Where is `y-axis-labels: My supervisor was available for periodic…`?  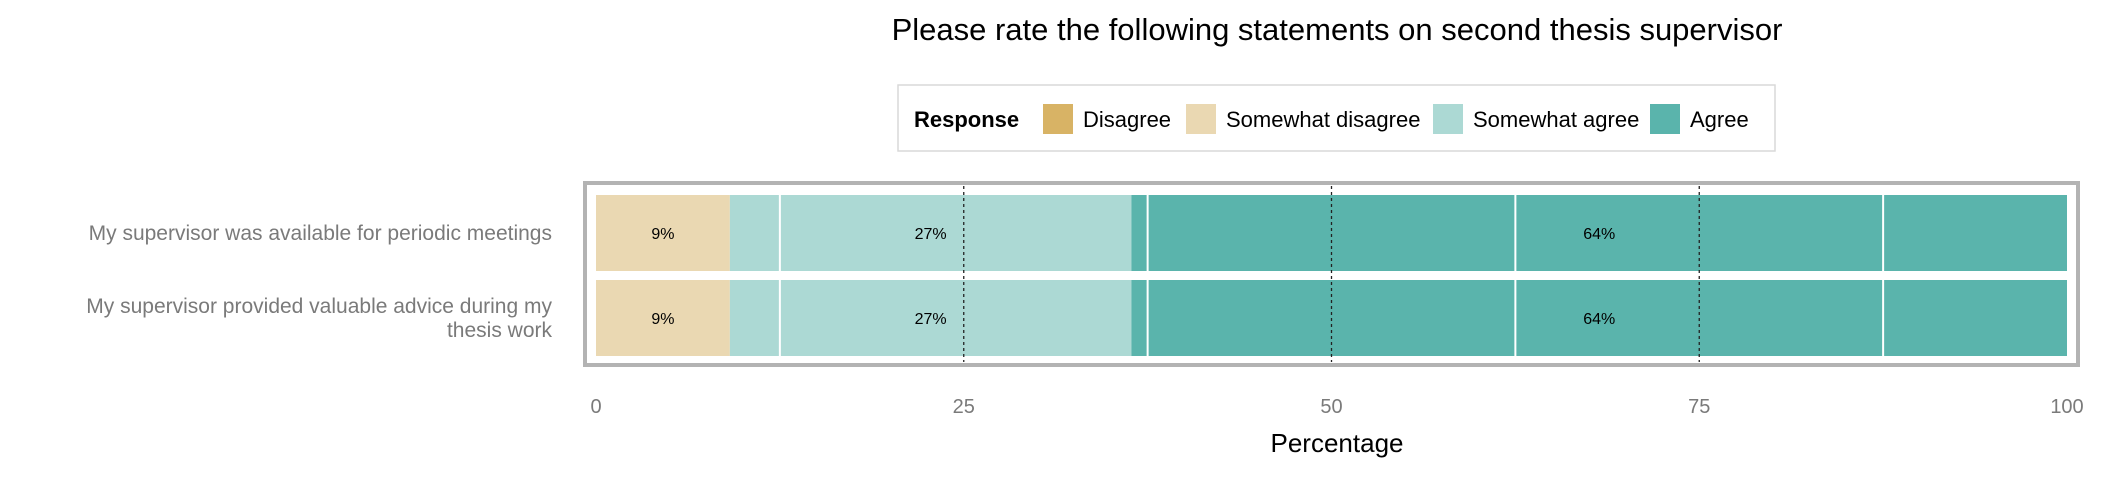
y-axis-labels: My supervisor was available for periodic… is located at coordinates (319, 282).